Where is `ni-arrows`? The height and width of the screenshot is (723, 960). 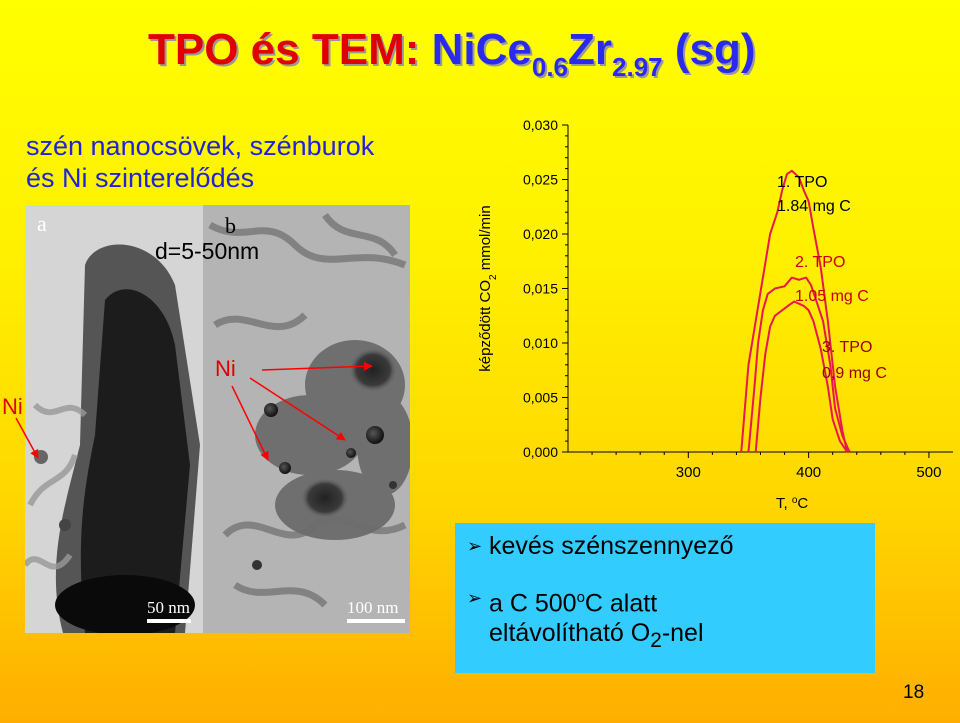 ni-arrows is located at coordinates (194, 411).